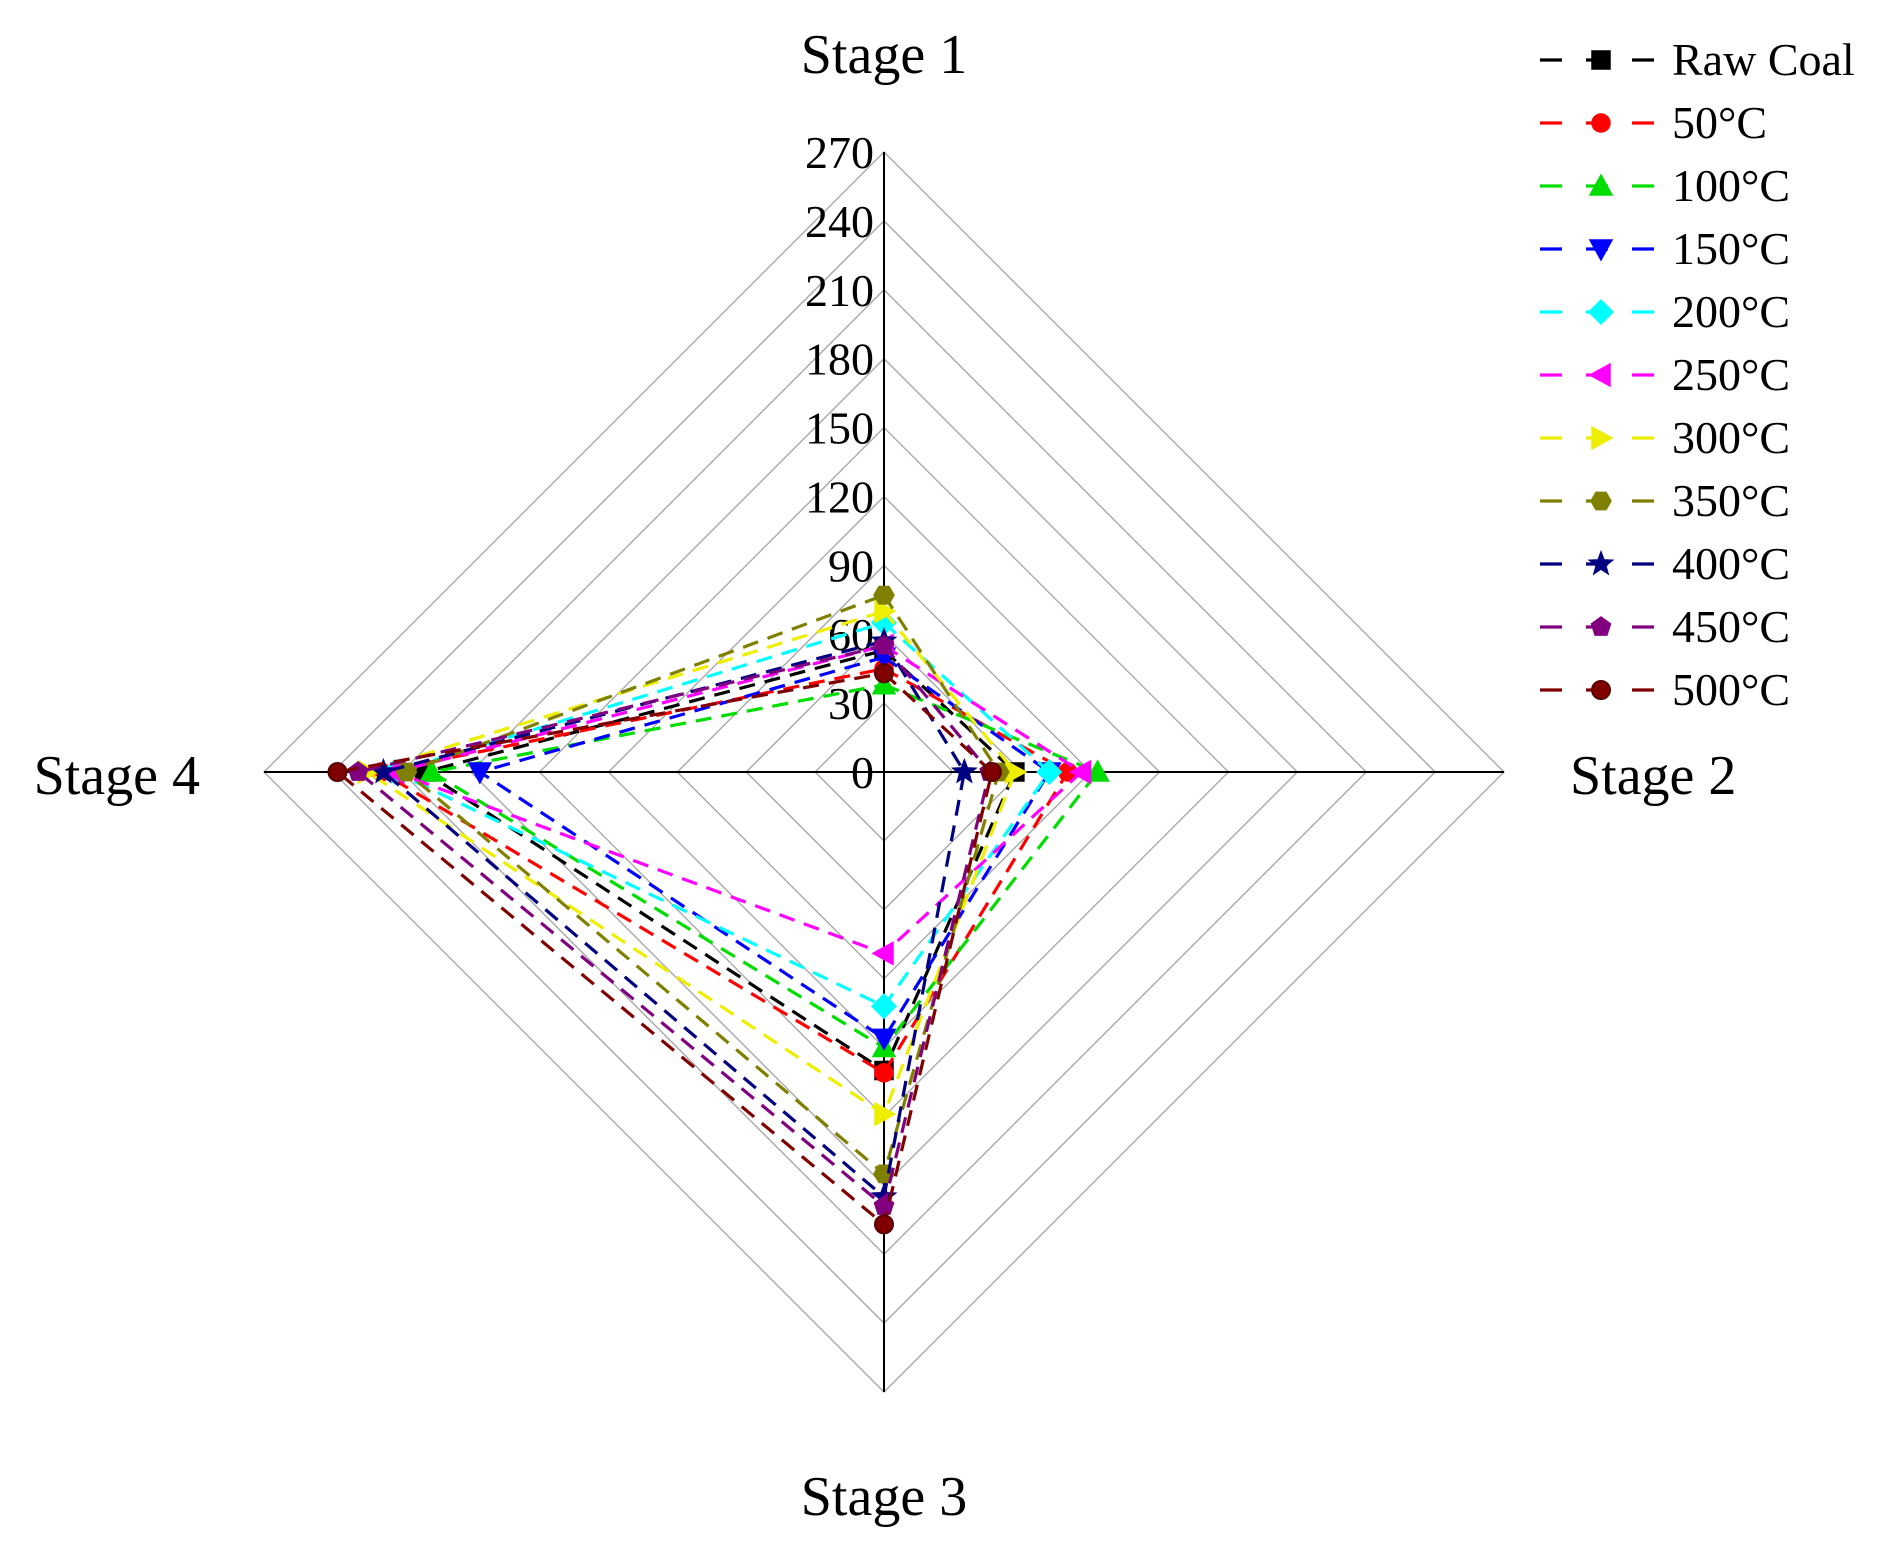 This screenshot has height=1542, width=1882. I want to click on series-line-100-c, so click(764, 866).